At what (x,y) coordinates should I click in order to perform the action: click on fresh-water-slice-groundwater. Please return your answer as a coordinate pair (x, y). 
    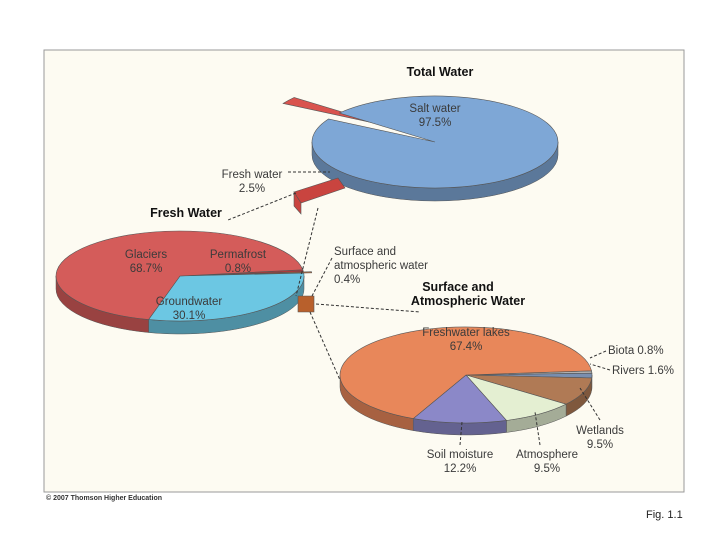
    Looking at the image, I should click on (226, 297).